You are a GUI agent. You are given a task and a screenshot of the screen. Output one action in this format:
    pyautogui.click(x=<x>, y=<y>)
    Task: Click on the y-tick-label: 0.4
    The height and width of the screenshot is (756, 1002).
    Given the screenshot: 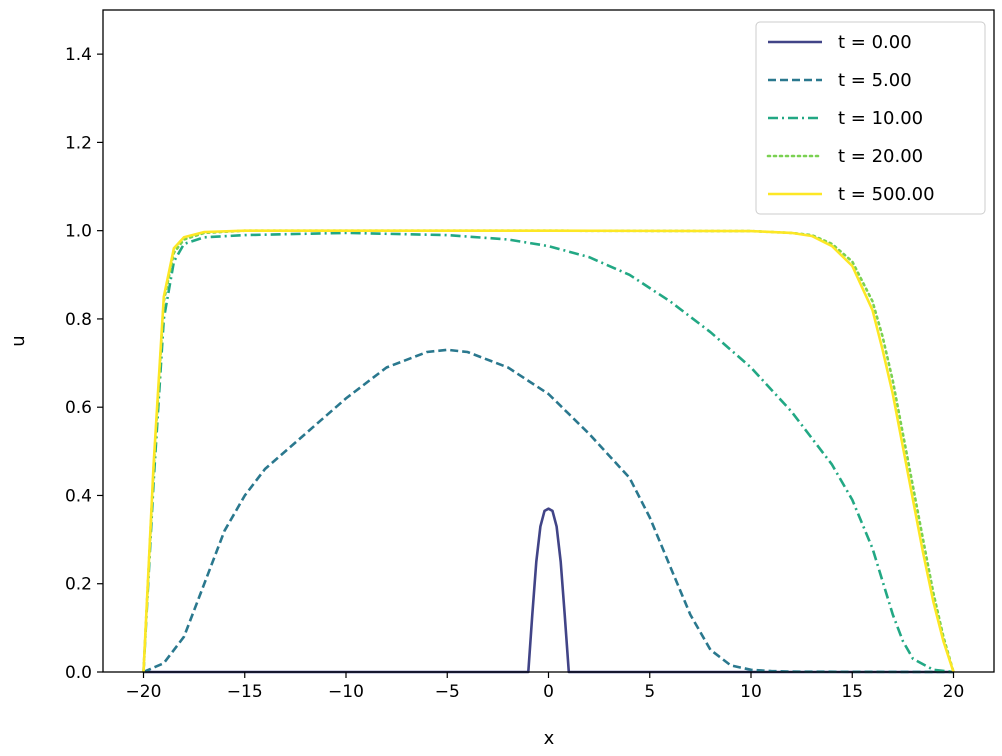 What is the action you would take?
    pyautogui.click(x=78, y=496)
    